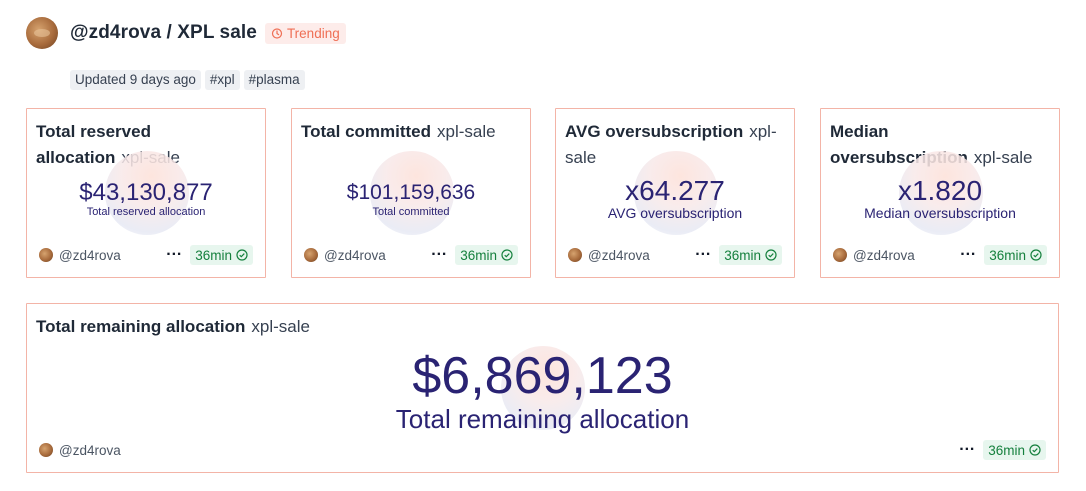 The image size is (1086, 491). What do you see at coordinates (277, 33) in the screenshot?
I see `timer-icon` at bounding box center [277, 33].